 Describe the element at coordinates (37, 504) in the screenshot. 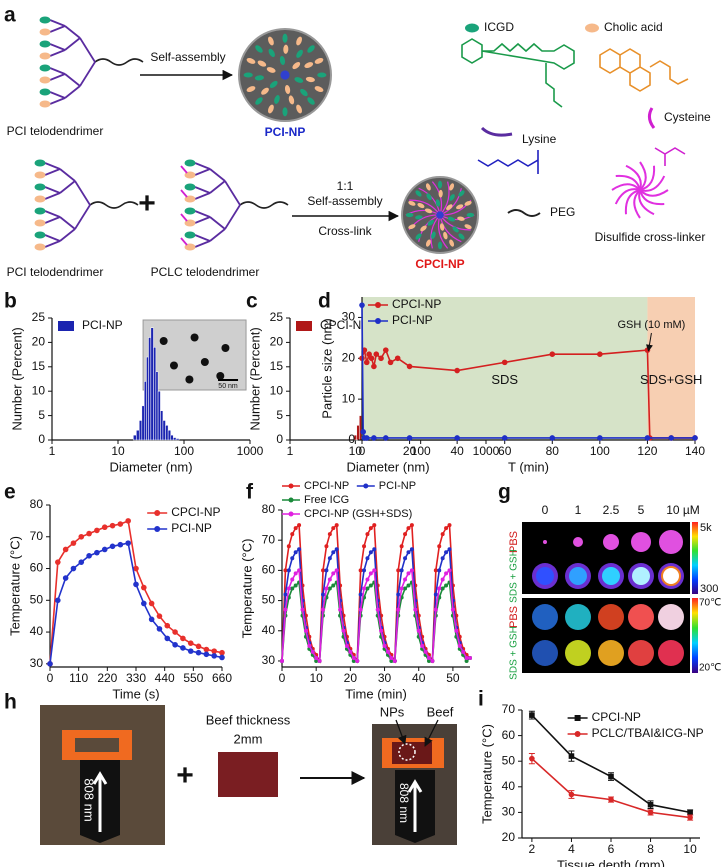

I see `y-tick-label: 80` at that location.